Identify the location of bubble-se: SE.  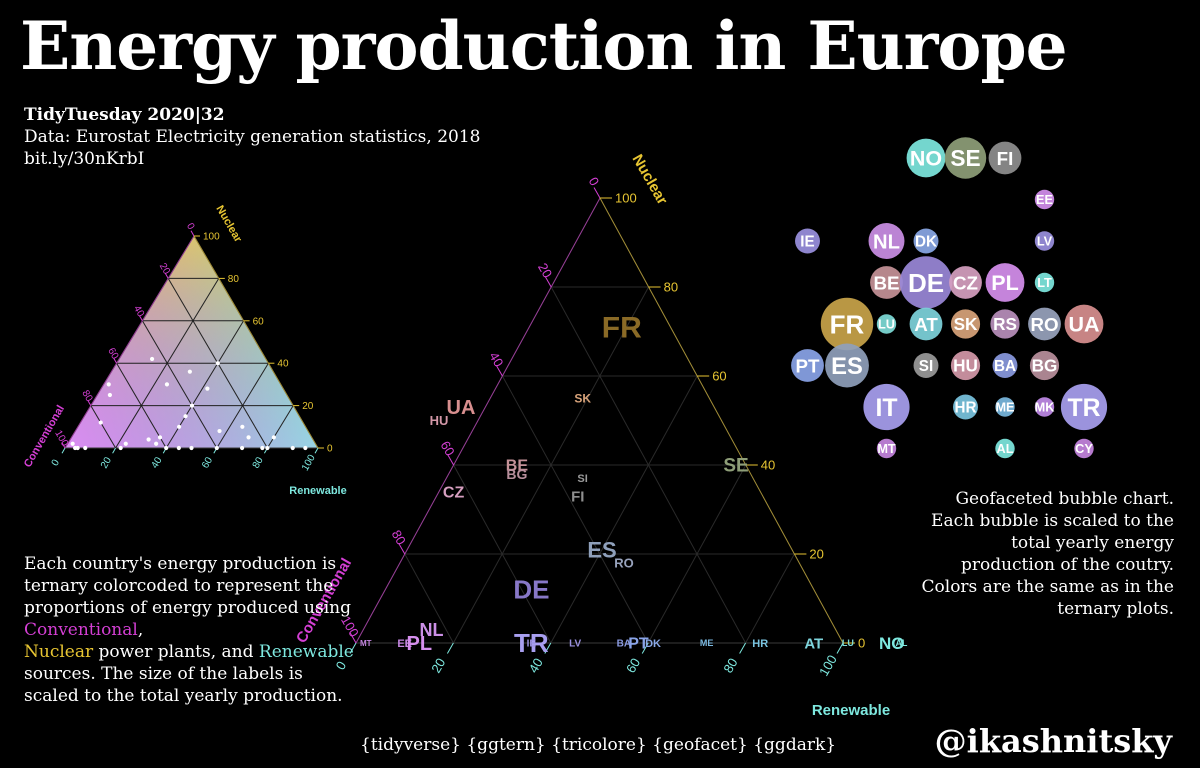
(965, 158).